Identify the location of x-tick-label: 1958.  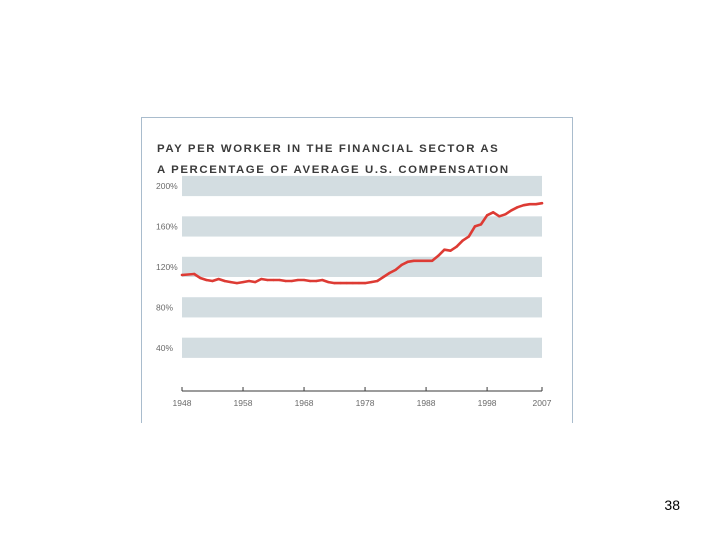
(243, 403).